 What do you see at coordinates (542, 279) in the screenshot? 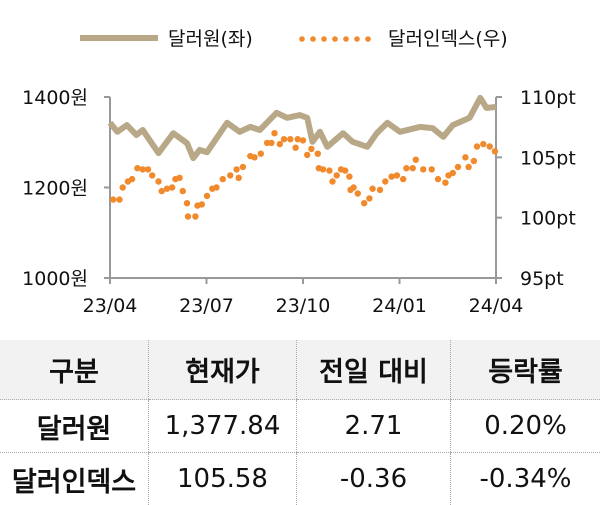
I see `y-right-tick-label: 95pt` at bounding box center [542, 279].